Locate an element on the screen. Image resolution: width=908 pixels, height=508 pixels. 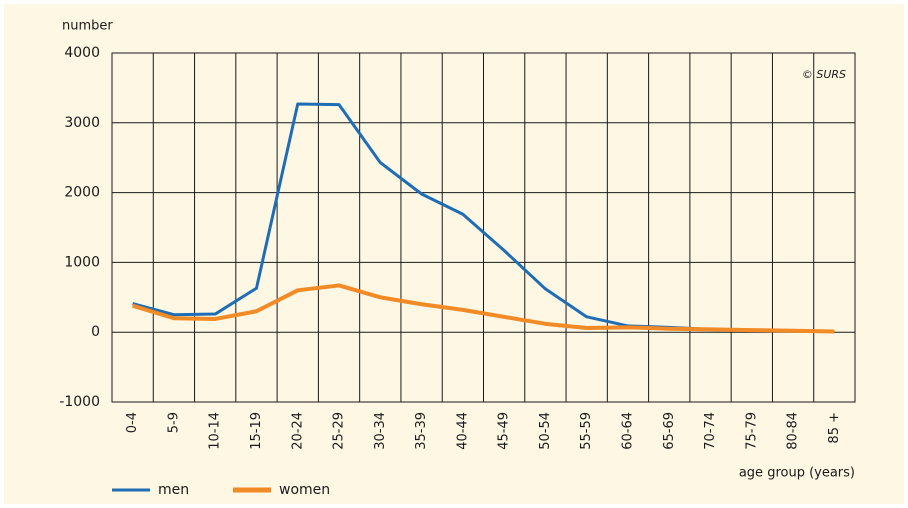
x-tick-label: 85 + is located at coordinates (834, 428).